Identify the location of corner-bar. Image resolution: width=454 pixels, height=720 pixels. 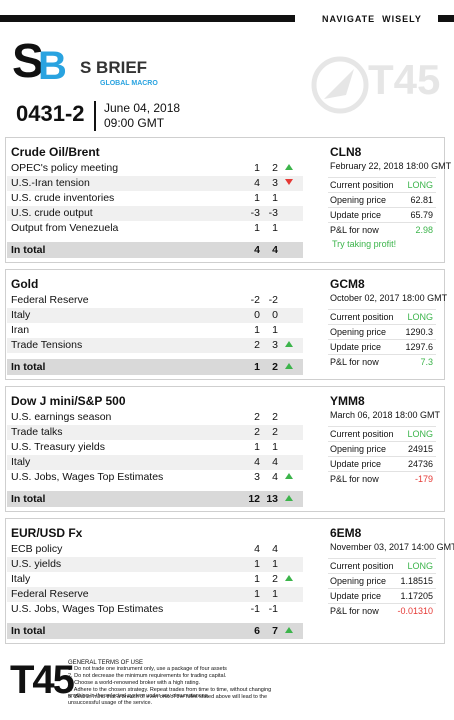
(446, 18).